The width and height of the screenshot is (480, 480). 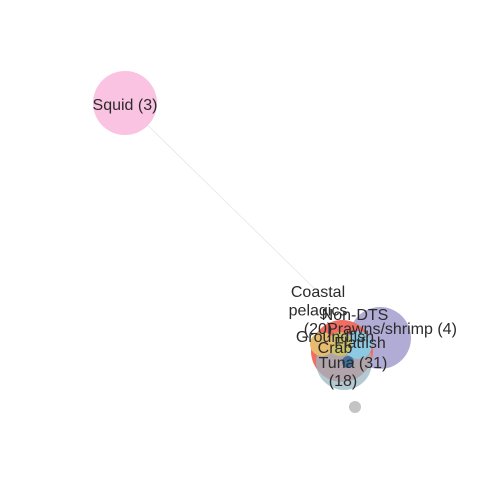 I want to click on node-label-non_dts: Non-DTS, so click(x=355, y=315).